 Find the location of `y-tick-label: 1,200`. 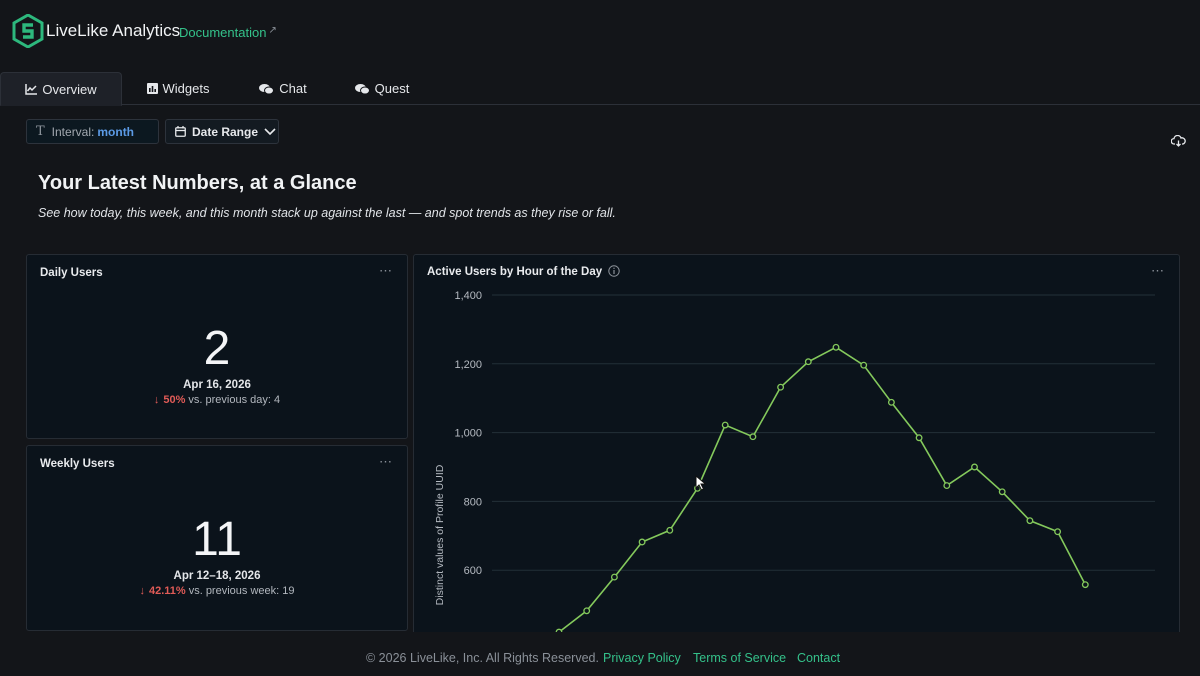

y-tick-label: 1,200 is located at coordinates (468, 365).